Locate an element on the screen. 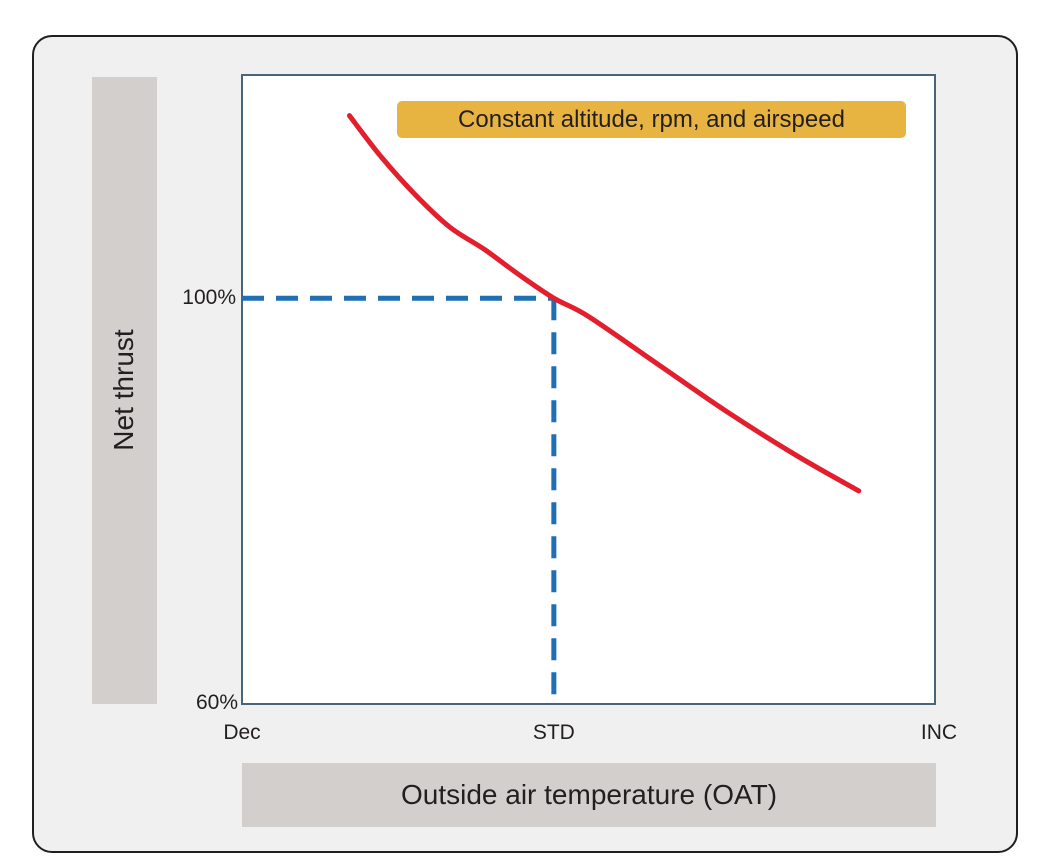 This screenshot has height=866, width=1057. y-tick-label: 100% is located at coordinates (209, 298).